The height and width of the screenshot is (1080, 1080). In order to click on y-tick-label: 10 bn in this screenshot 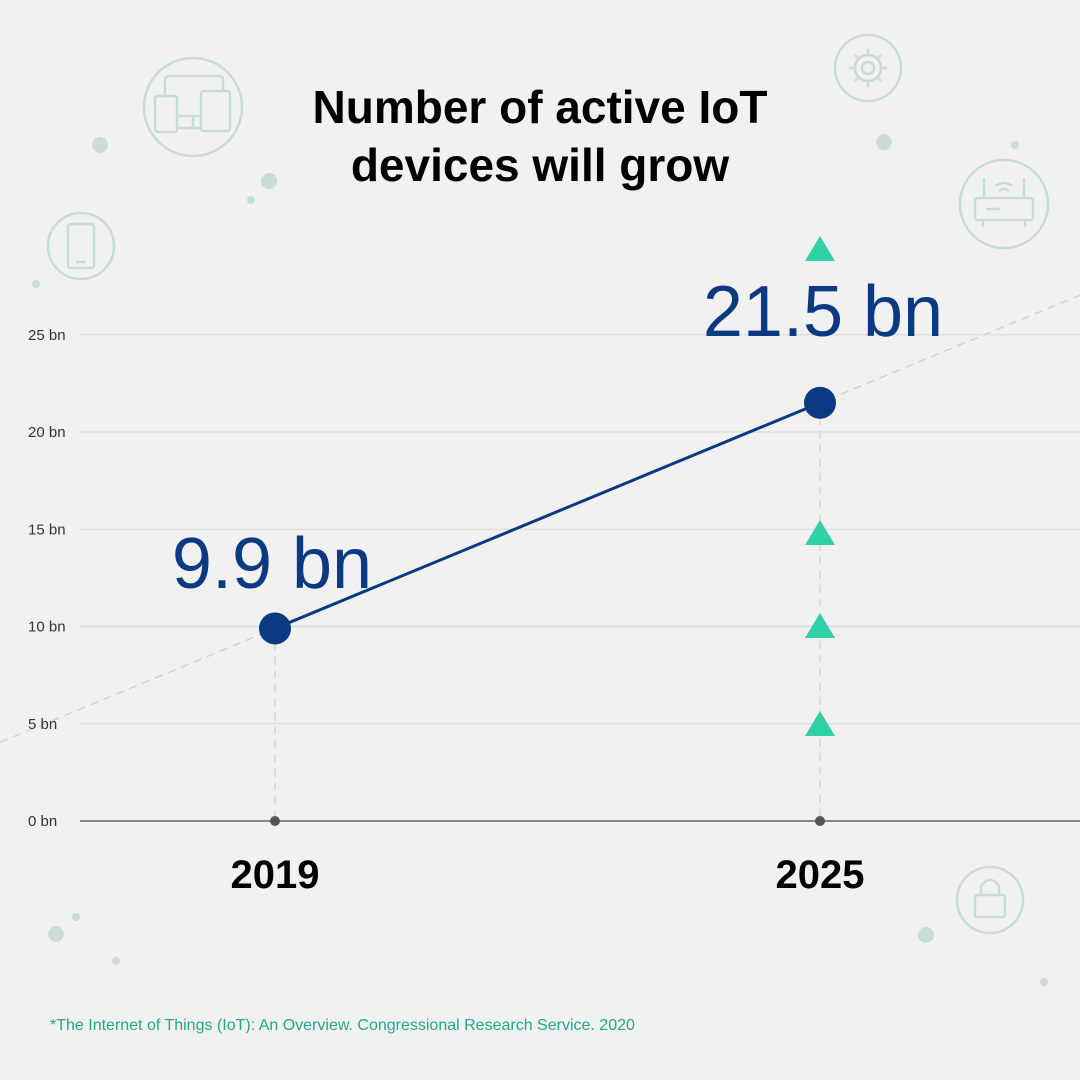, I will do `click(47, 627)`.